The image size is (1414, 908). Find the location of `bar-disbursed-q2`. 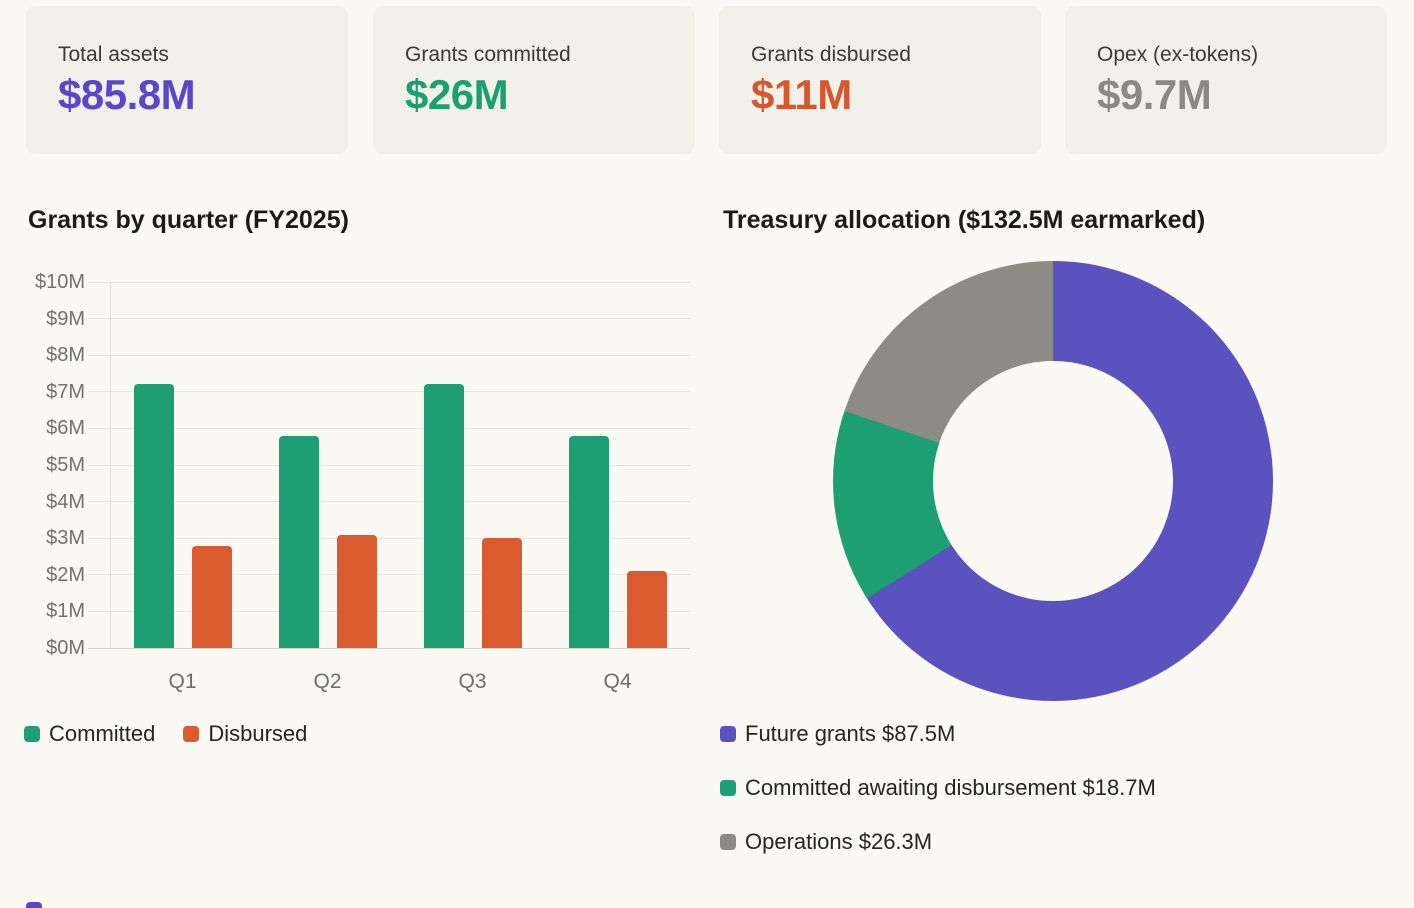

bar-disbursed-q2 is located at coordinates (357, 591).